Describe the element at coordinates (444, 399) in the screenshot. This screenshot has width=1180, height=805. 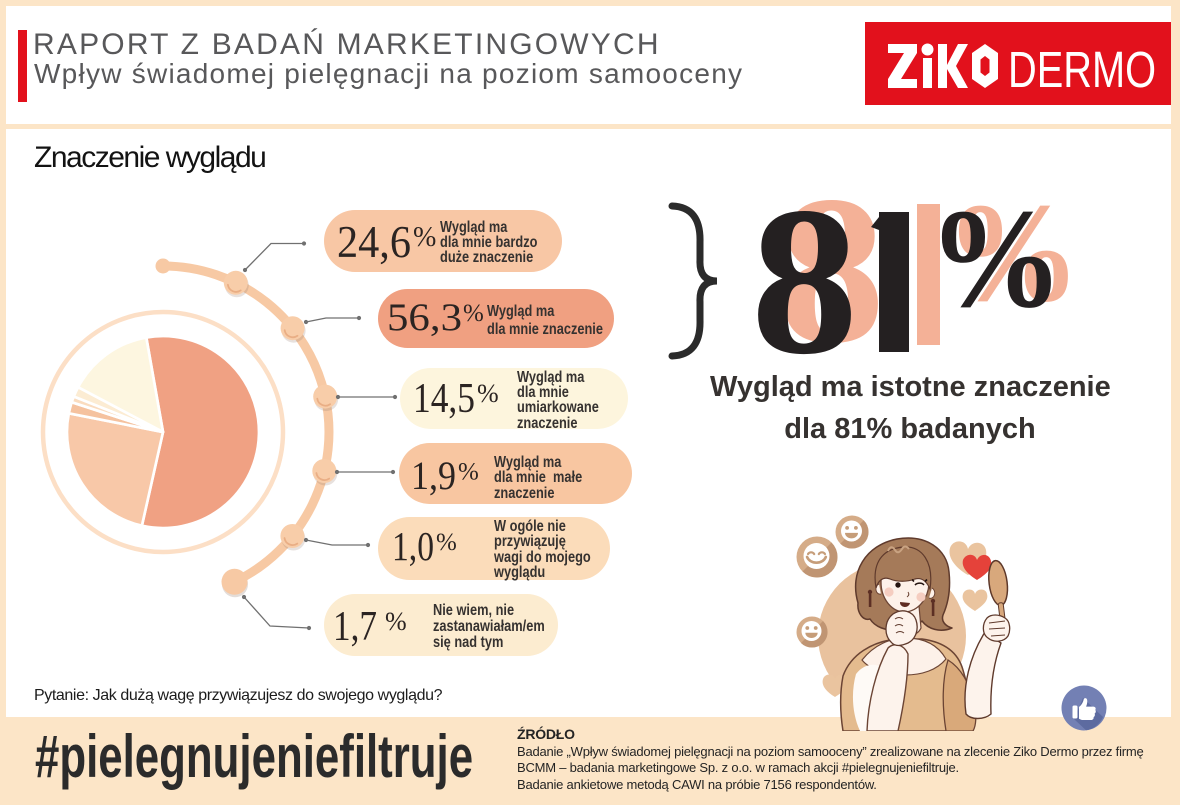
I see `svg-text: 14,5` at that location.